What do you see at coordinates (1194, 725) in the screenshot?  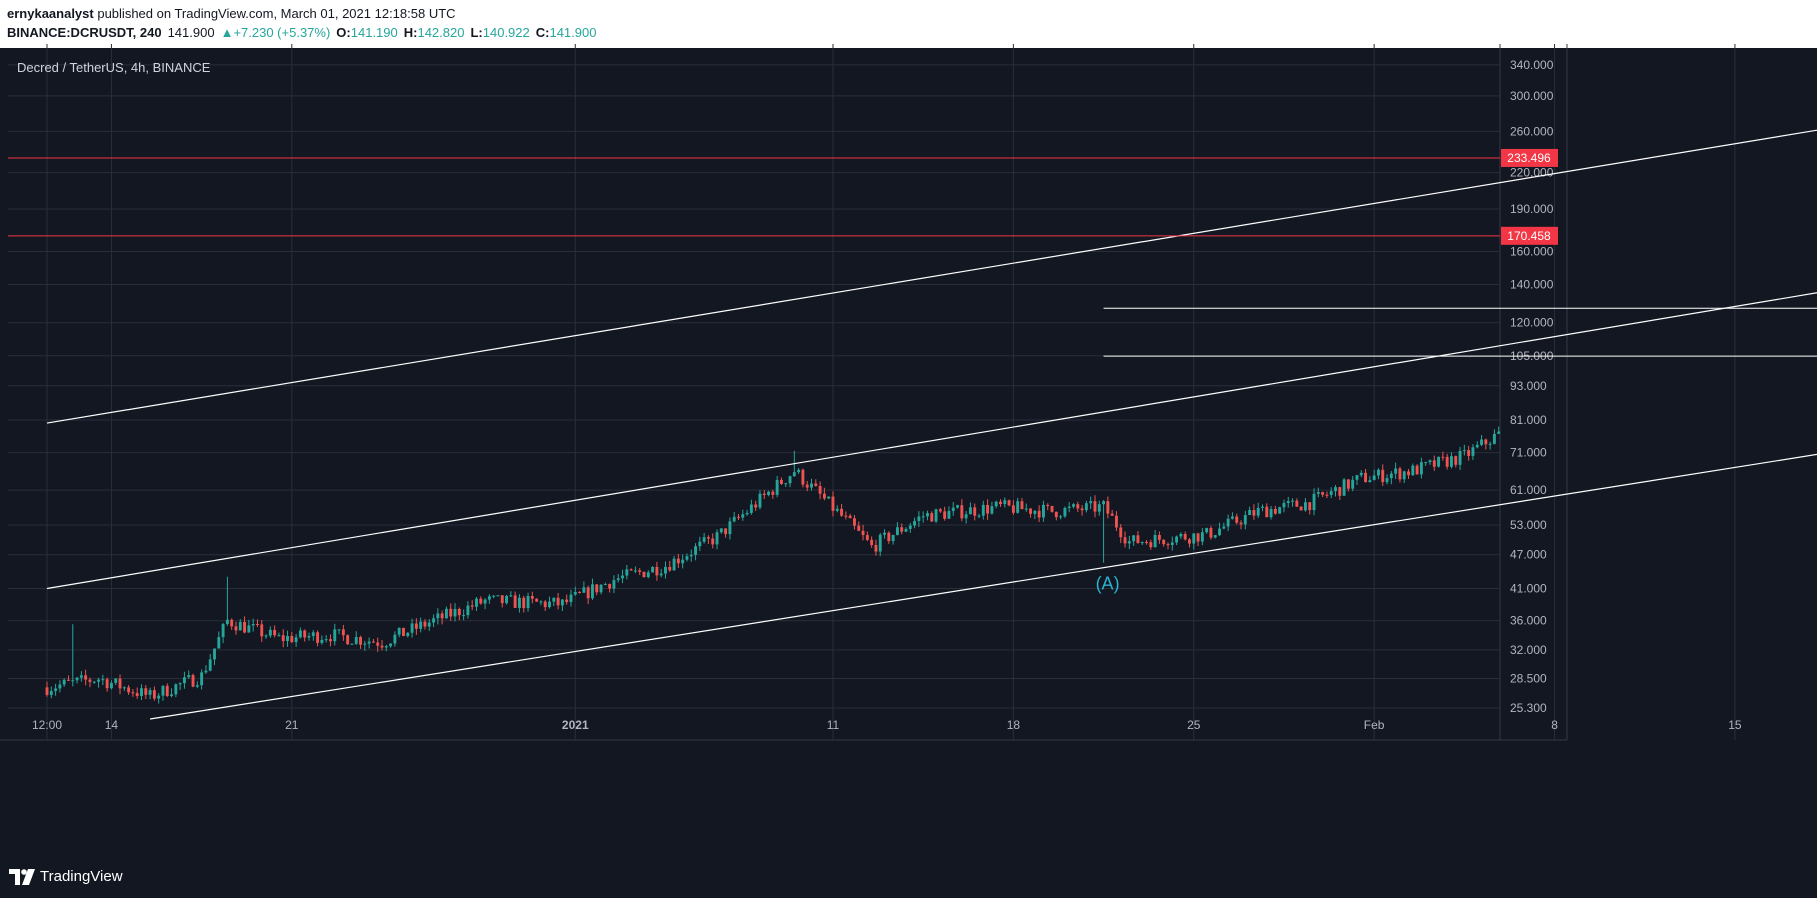 I see `time-tick-label: 25` at bounding box center [1194, 725].